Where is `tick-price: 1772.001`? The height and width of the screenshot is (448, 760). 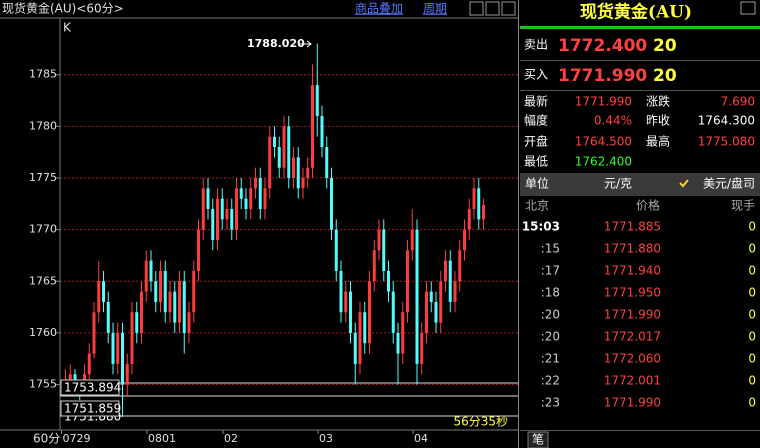 tick-price: 1772.001 is located at coordinates (632, 381).